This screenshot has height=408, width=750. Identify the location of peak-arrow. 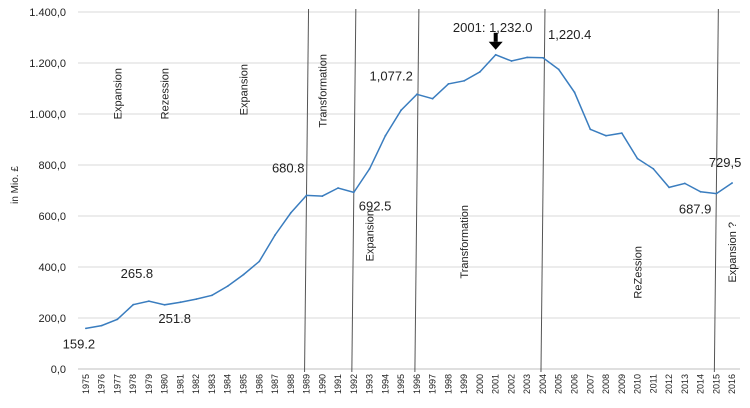
(495, 41).